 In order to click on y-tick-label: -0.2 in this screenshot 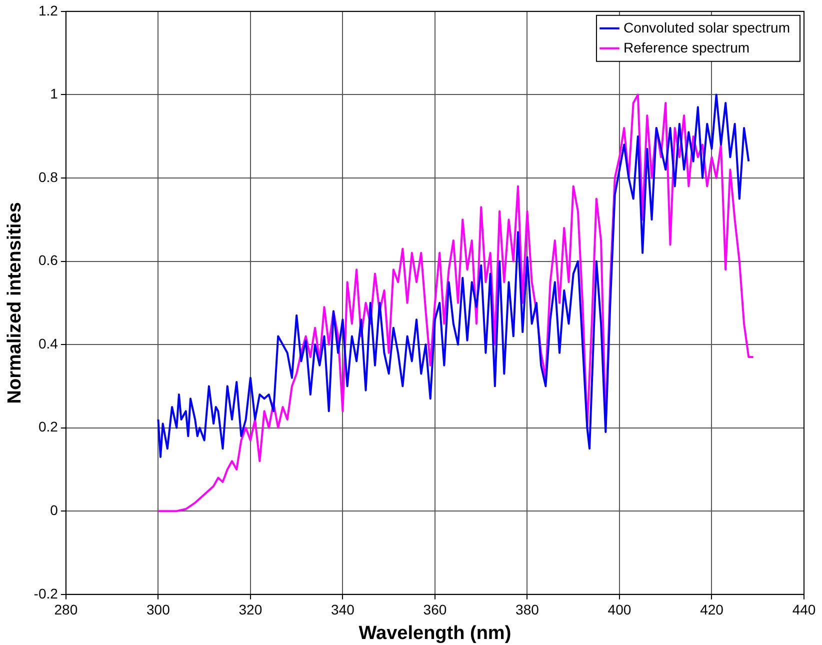, I will do `click(46, 593)`.